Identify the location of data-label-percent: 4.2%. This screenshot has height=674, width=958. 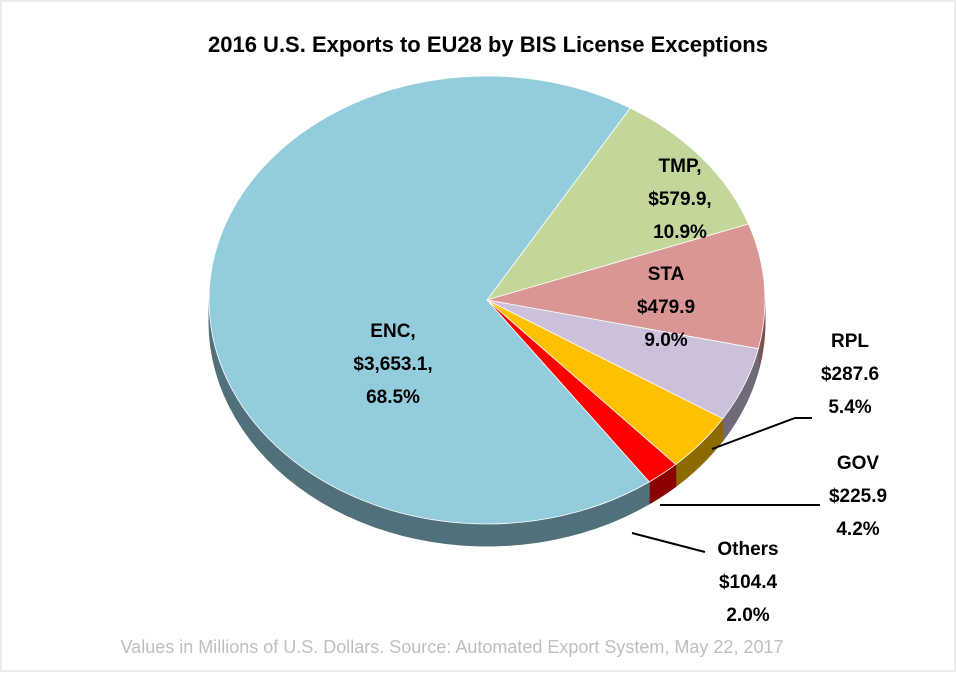
(857, 529).